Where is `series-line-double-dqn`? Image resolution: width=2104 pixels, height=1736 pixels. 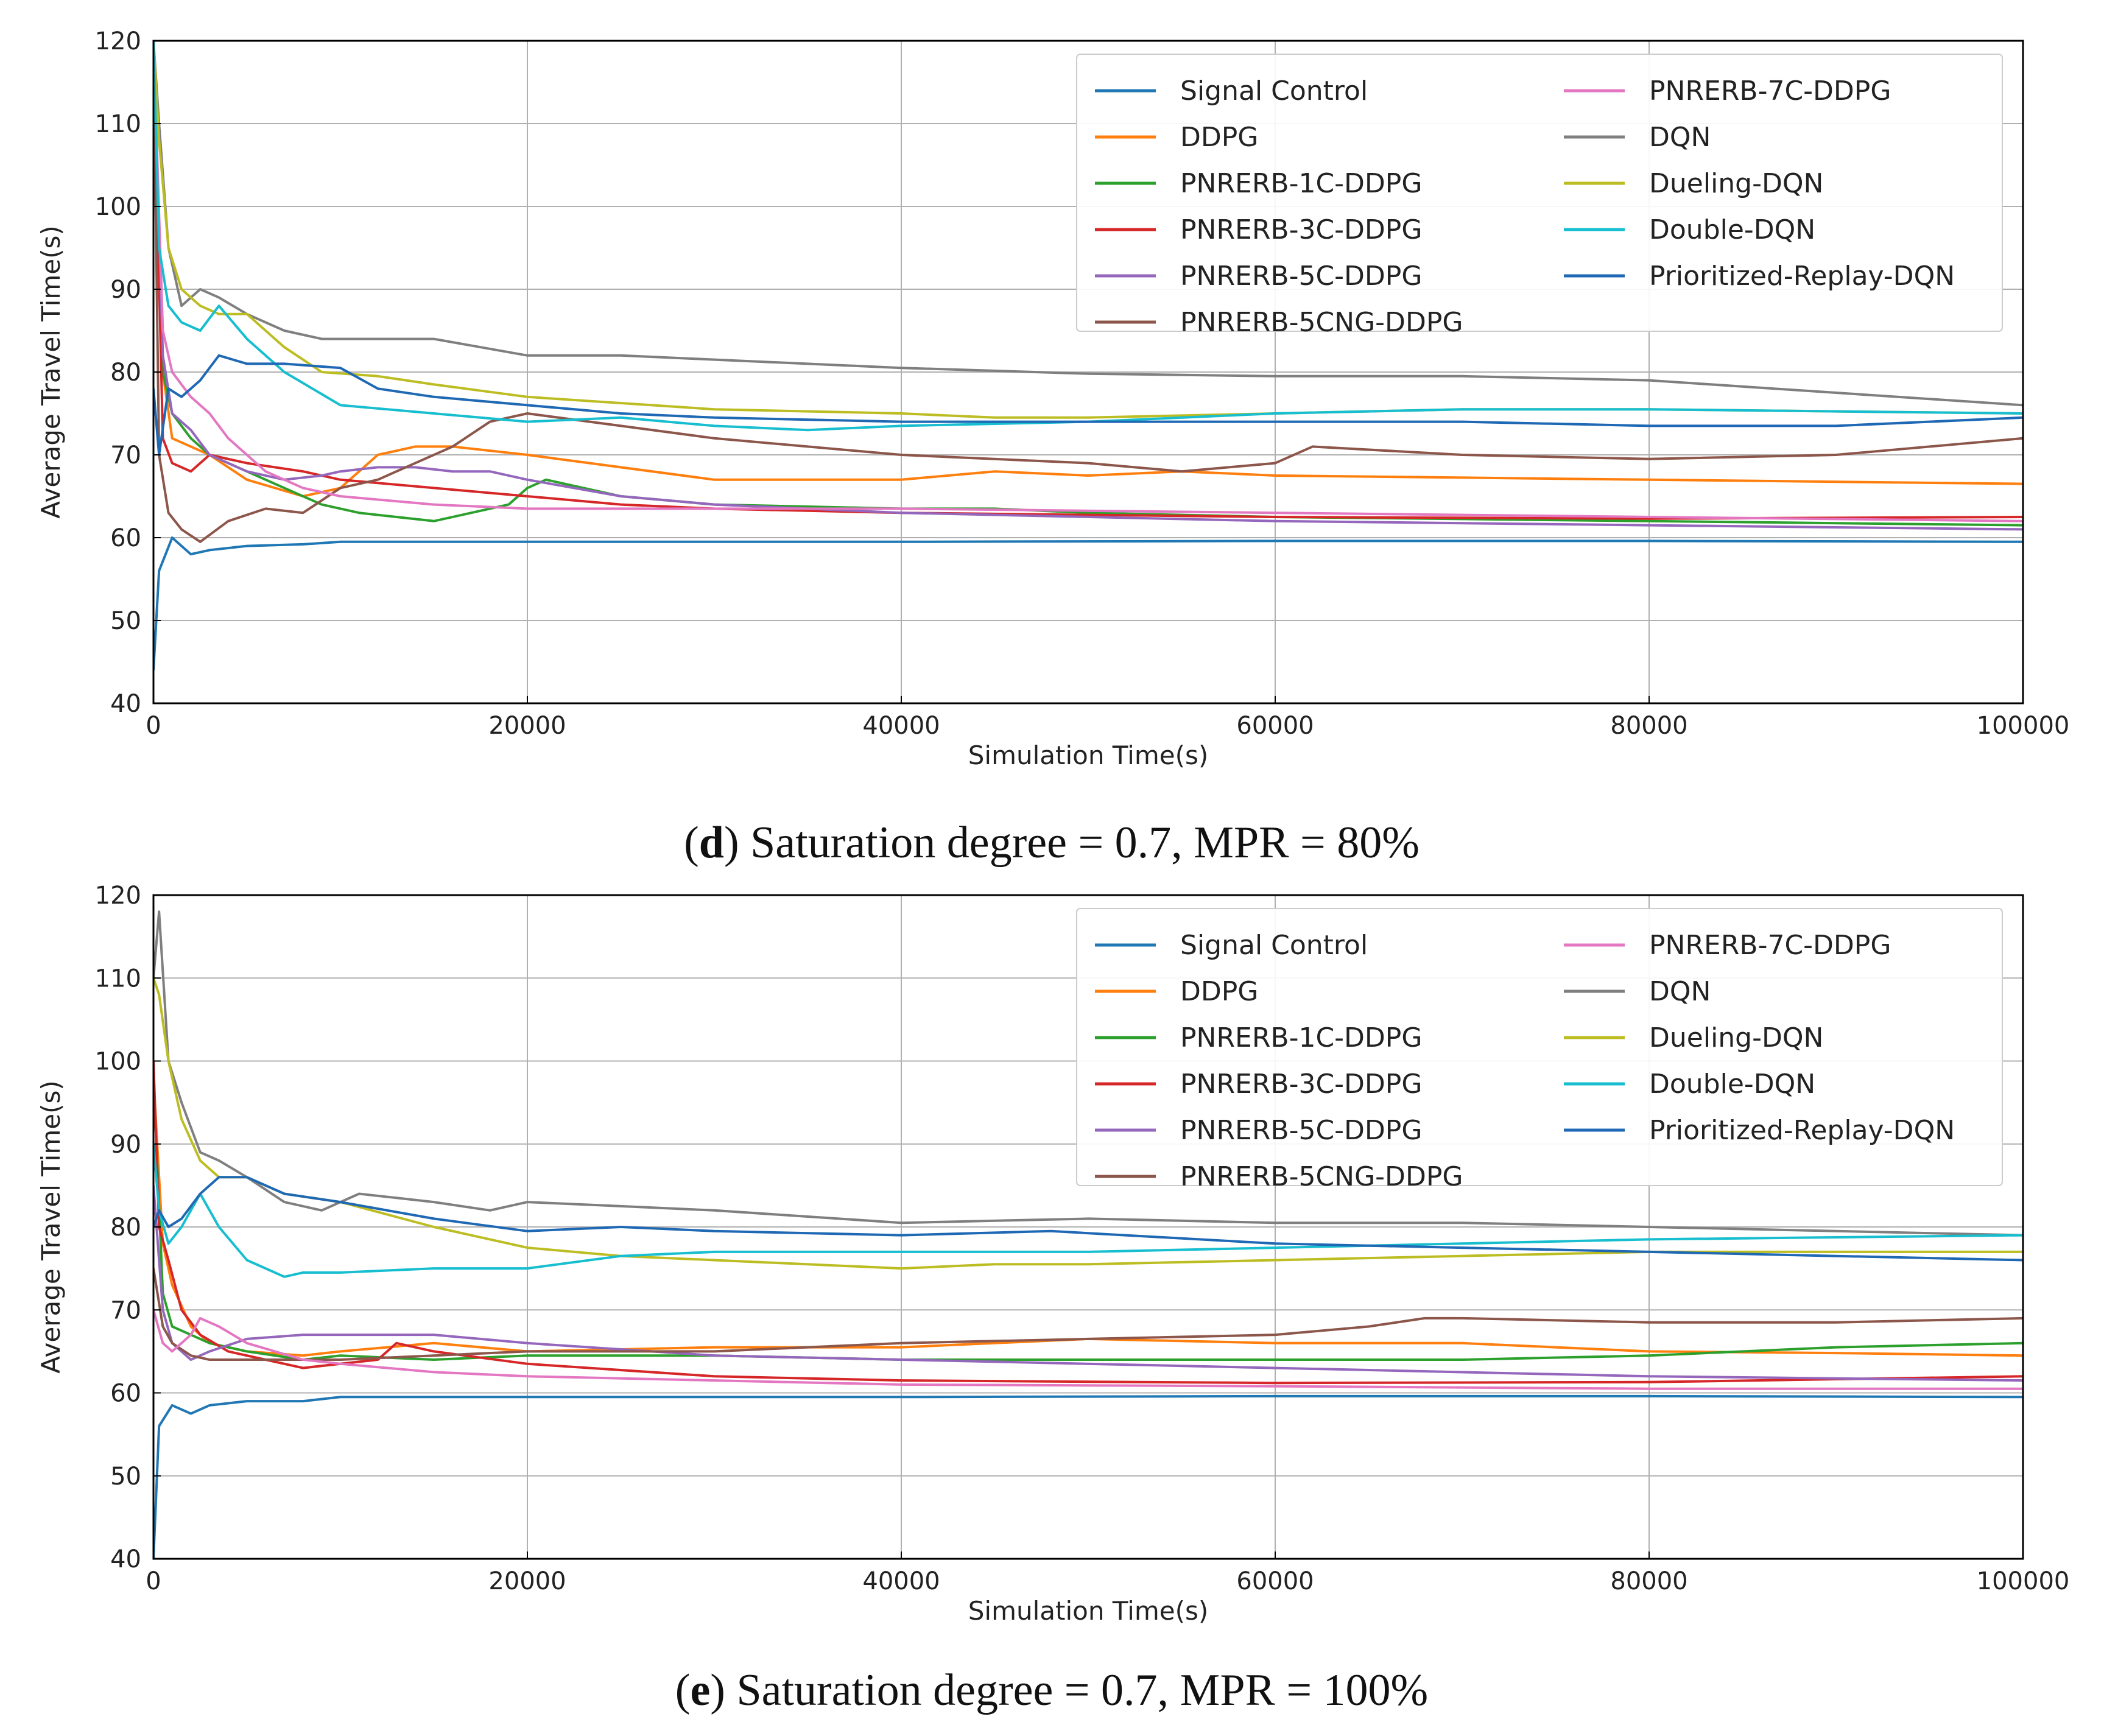
series-line-double-dqn is located at coordinates (1088, 1211).